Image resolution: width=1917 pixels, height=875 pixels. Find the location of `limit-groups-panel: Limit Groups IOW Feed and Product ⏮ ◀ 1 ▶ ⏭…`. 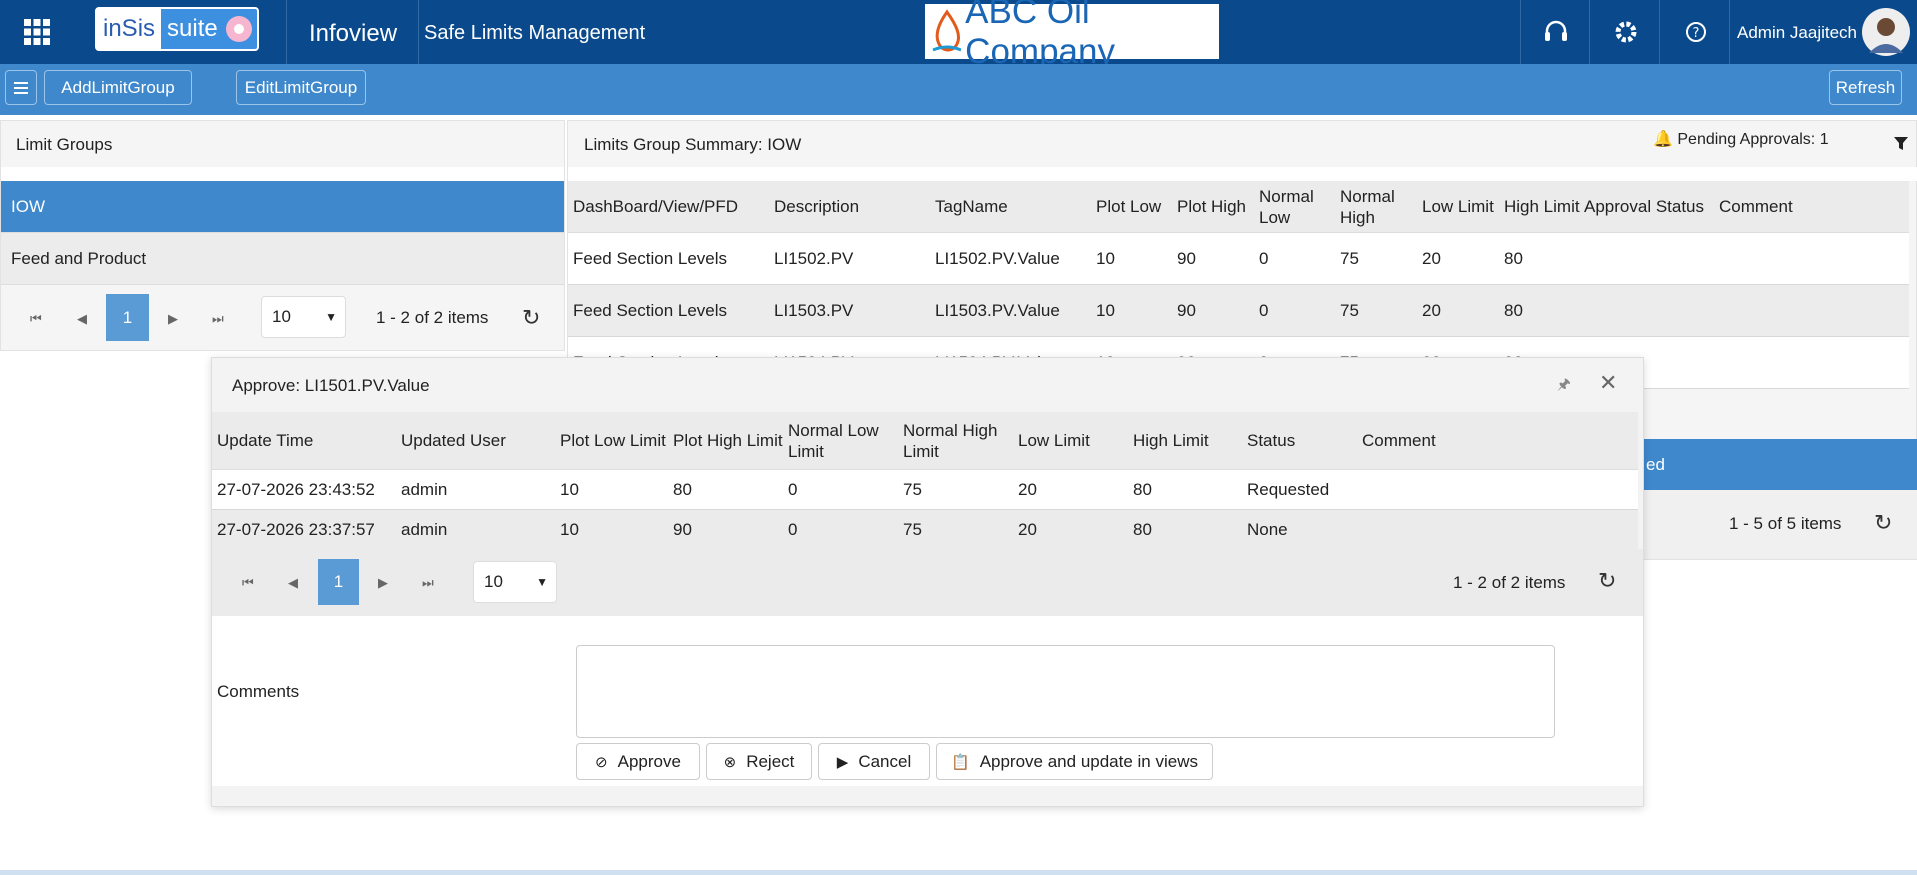

limit-groups-panel: Limit Groups IOW Feed and Product ⏮ ◀ 1 ▶ ⏭… is located at coordinates (282, 235).